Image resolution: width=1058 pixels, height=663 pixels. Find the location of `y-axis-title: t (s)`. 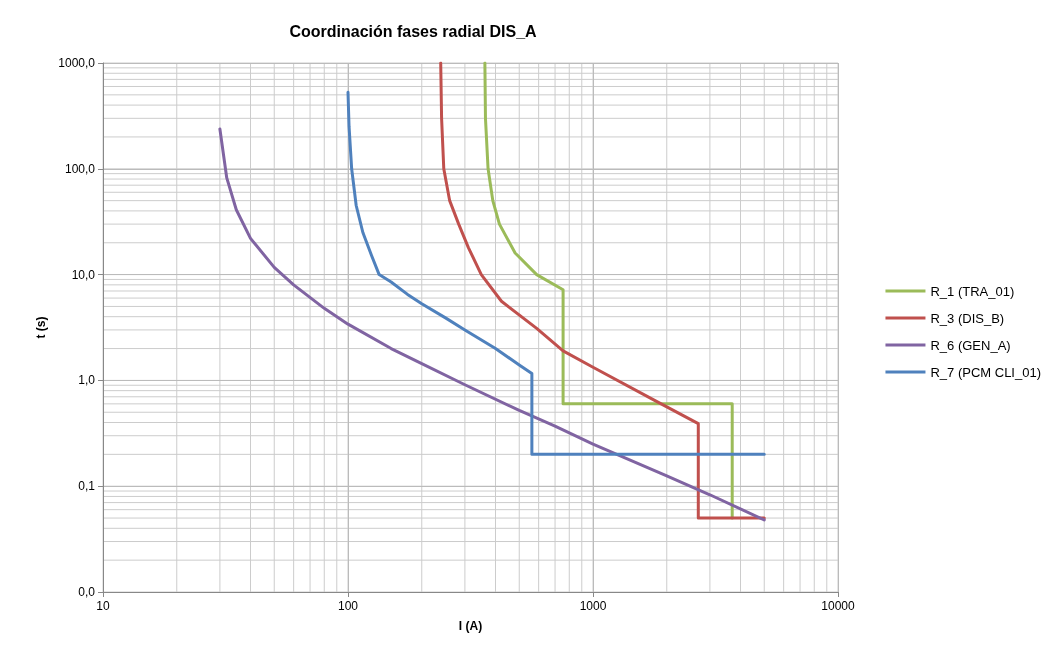

y-axis-title: t (s) is located at coordinates (41, 327).